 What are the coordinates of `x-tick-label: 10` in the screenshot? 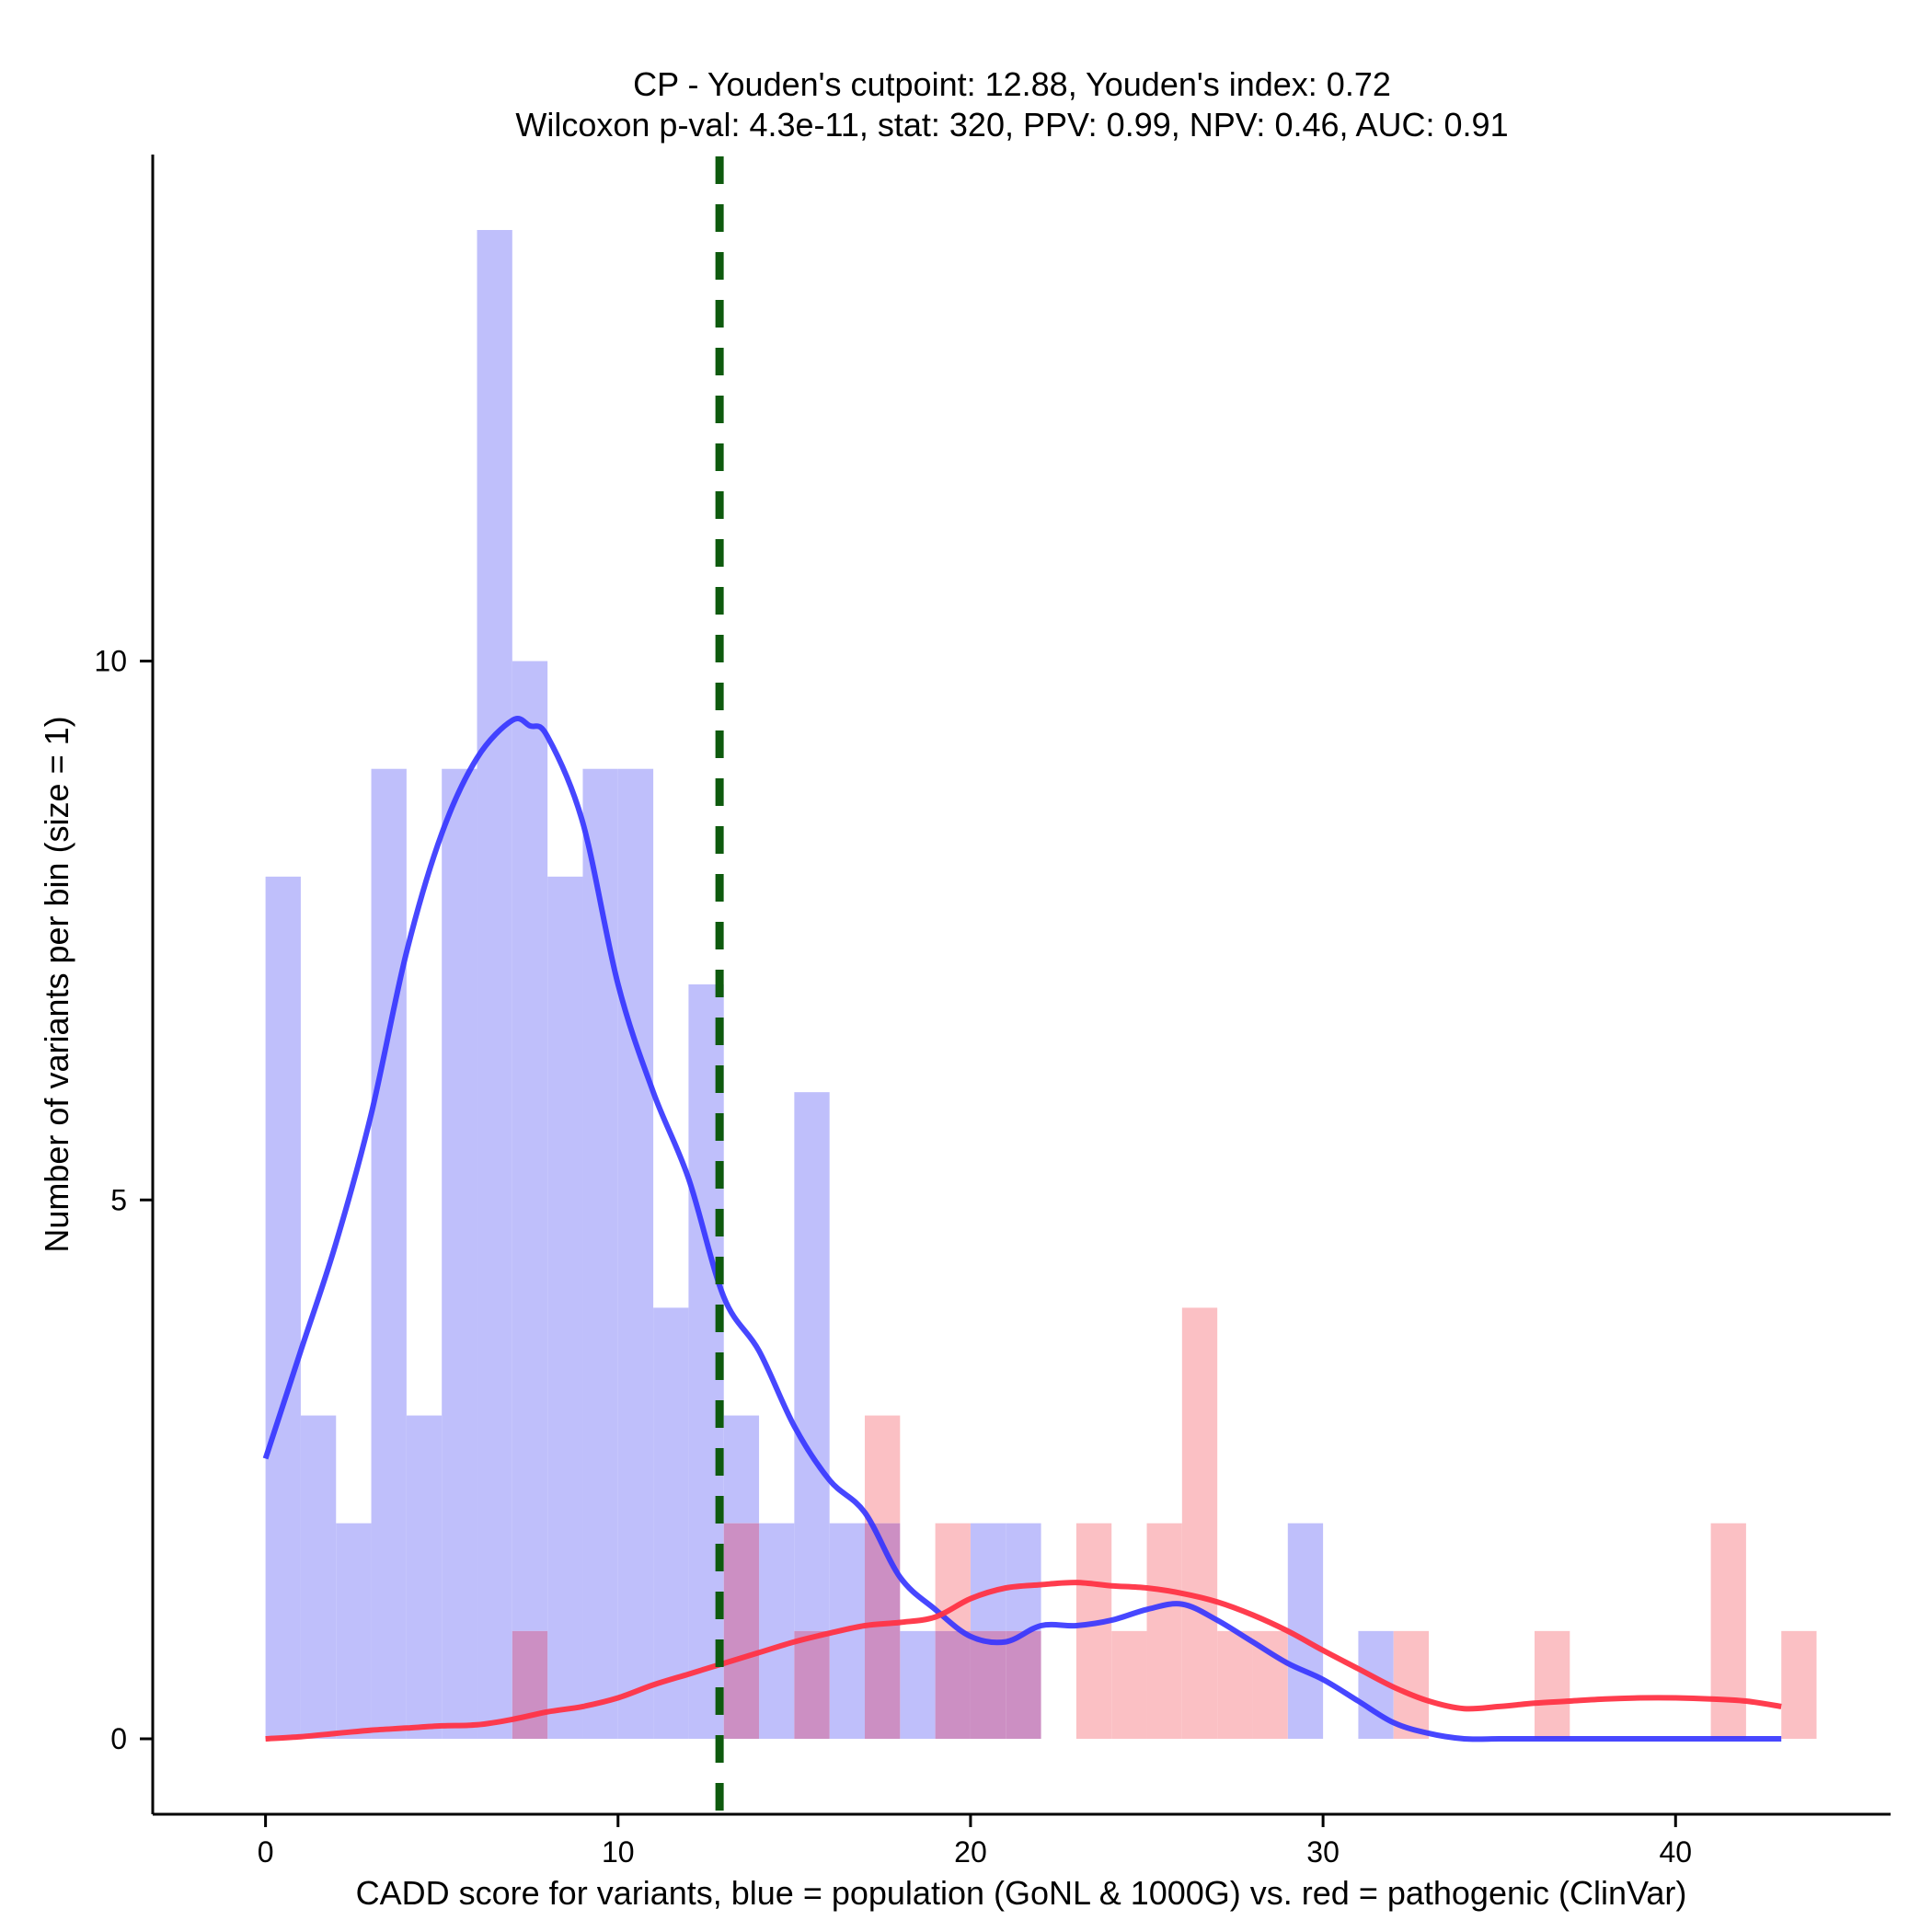 It's located at (618, 1852).